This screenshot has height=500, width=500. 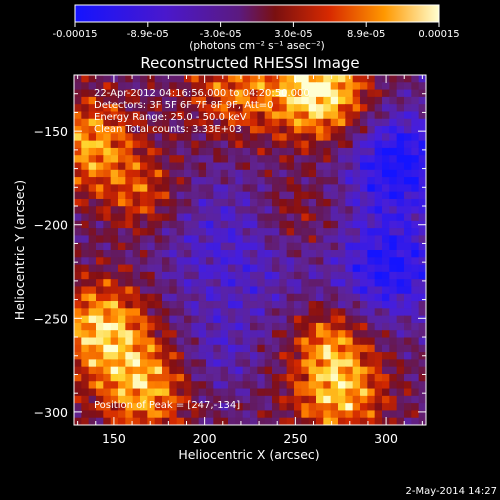 I want to click on colorbar, so click(x=257, y=13).